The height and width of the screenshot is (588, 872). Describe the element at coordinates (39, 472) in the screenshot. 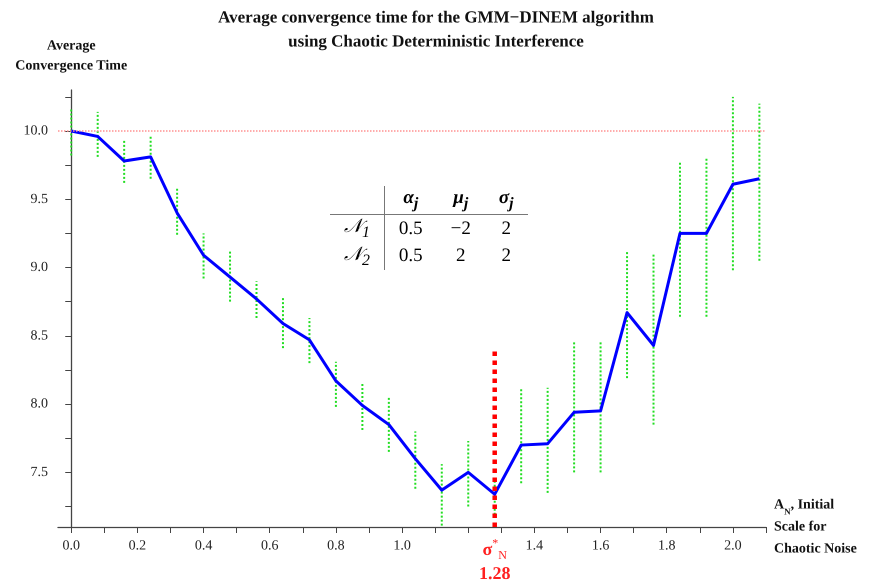

I see `y-tick-label: 7.5` at that location.